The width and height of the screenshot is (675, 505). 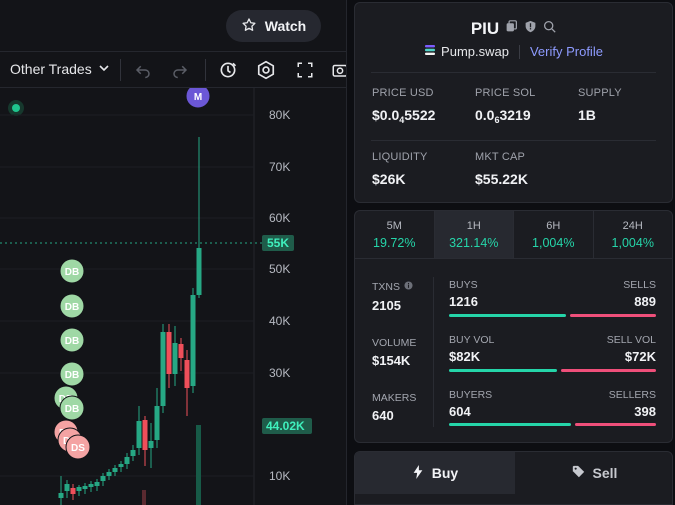 I want to click on tag-icon, so click(x=578, y=473).